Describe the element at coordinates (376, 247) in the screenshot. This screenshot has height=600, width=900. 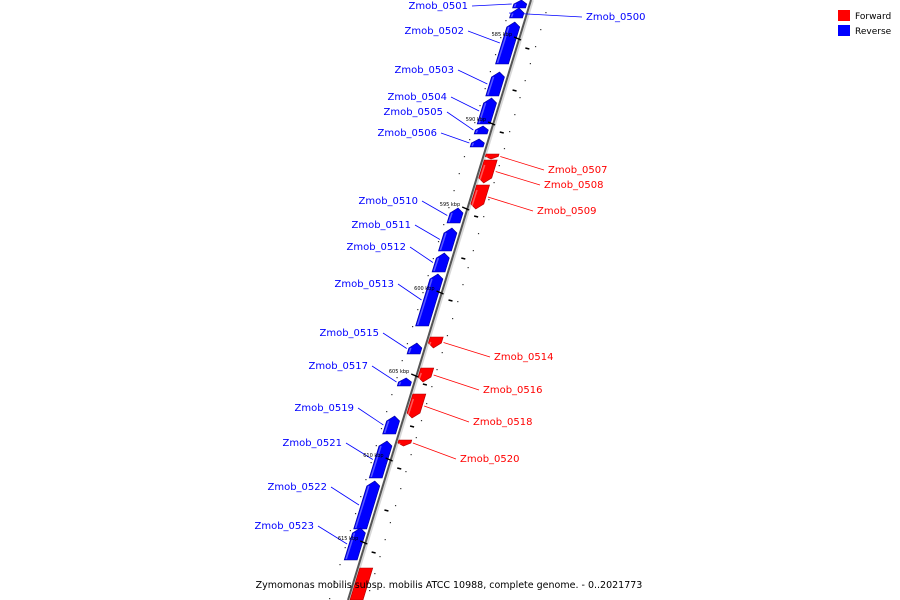
I see `gene-label-zmob_0512: Zmob_0512` at that location.